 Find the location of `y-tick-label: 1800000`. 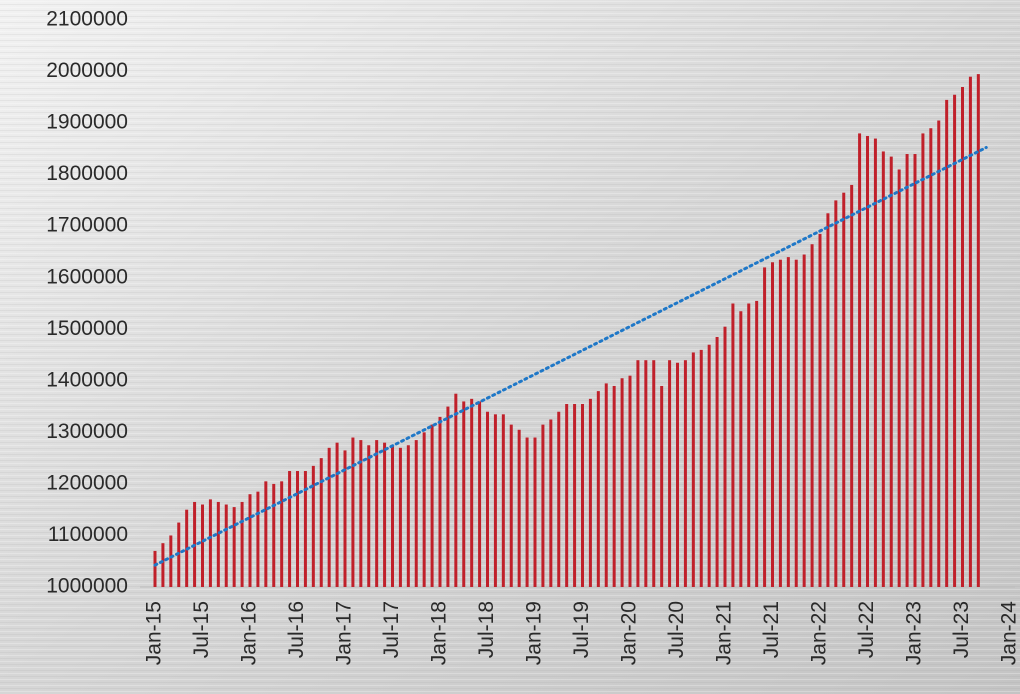

y-tick-label: 1800000 is located at coordinates (87, 173).